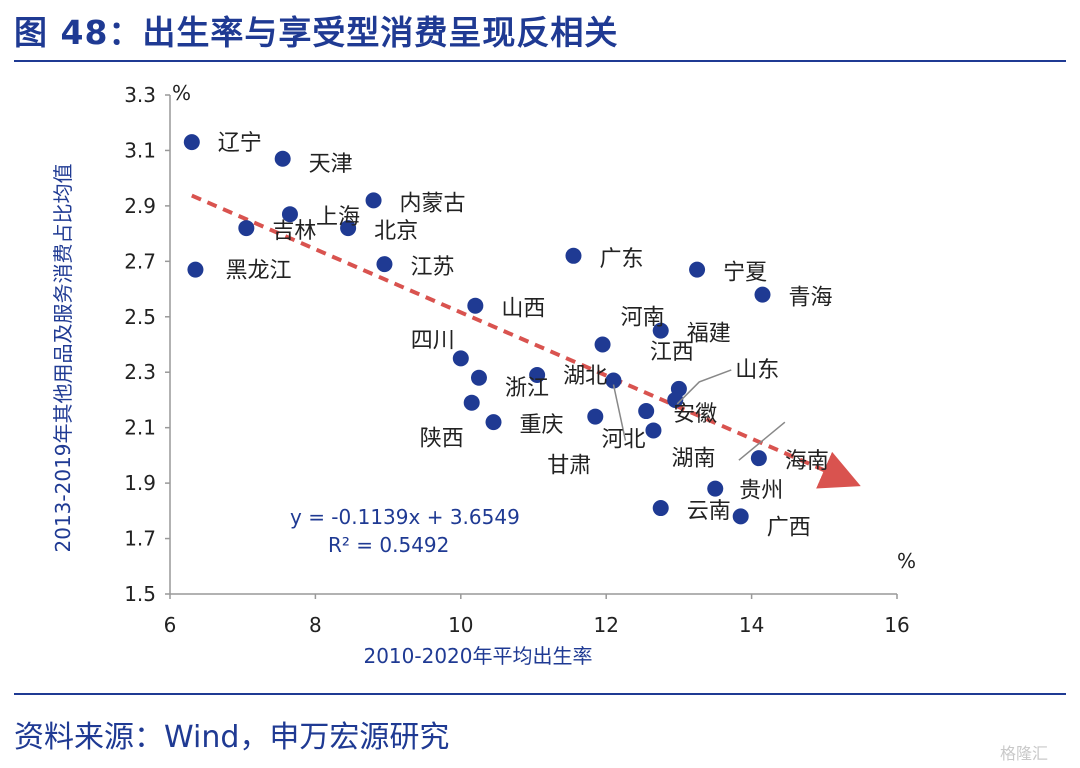 This screenshot has width=1080, height=768. What do you see at coordinates (621, 259) in the screenshot?
I see `point-label: 广东` at bounding box center [621, 259].